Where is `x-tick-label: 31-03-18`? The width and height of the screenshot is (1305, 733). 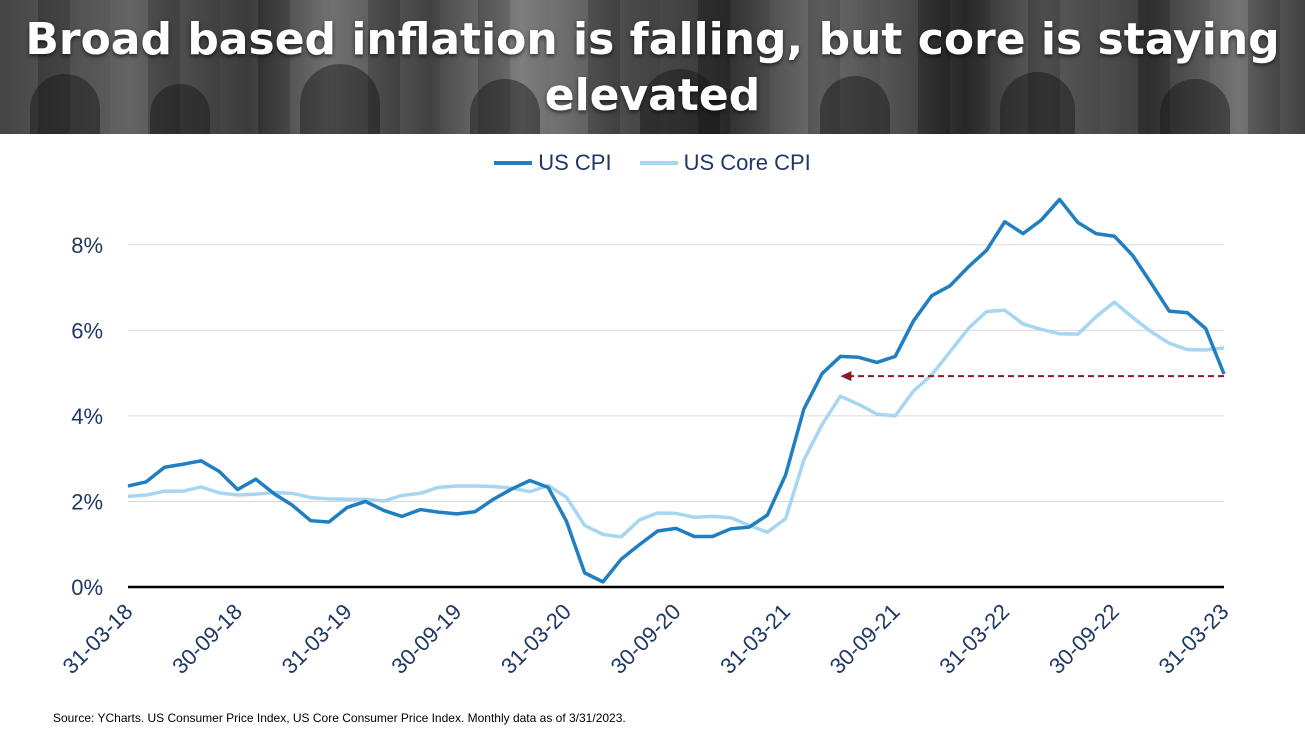 x-tick-label: 31-03-18 is located at coordinates (98, 639).